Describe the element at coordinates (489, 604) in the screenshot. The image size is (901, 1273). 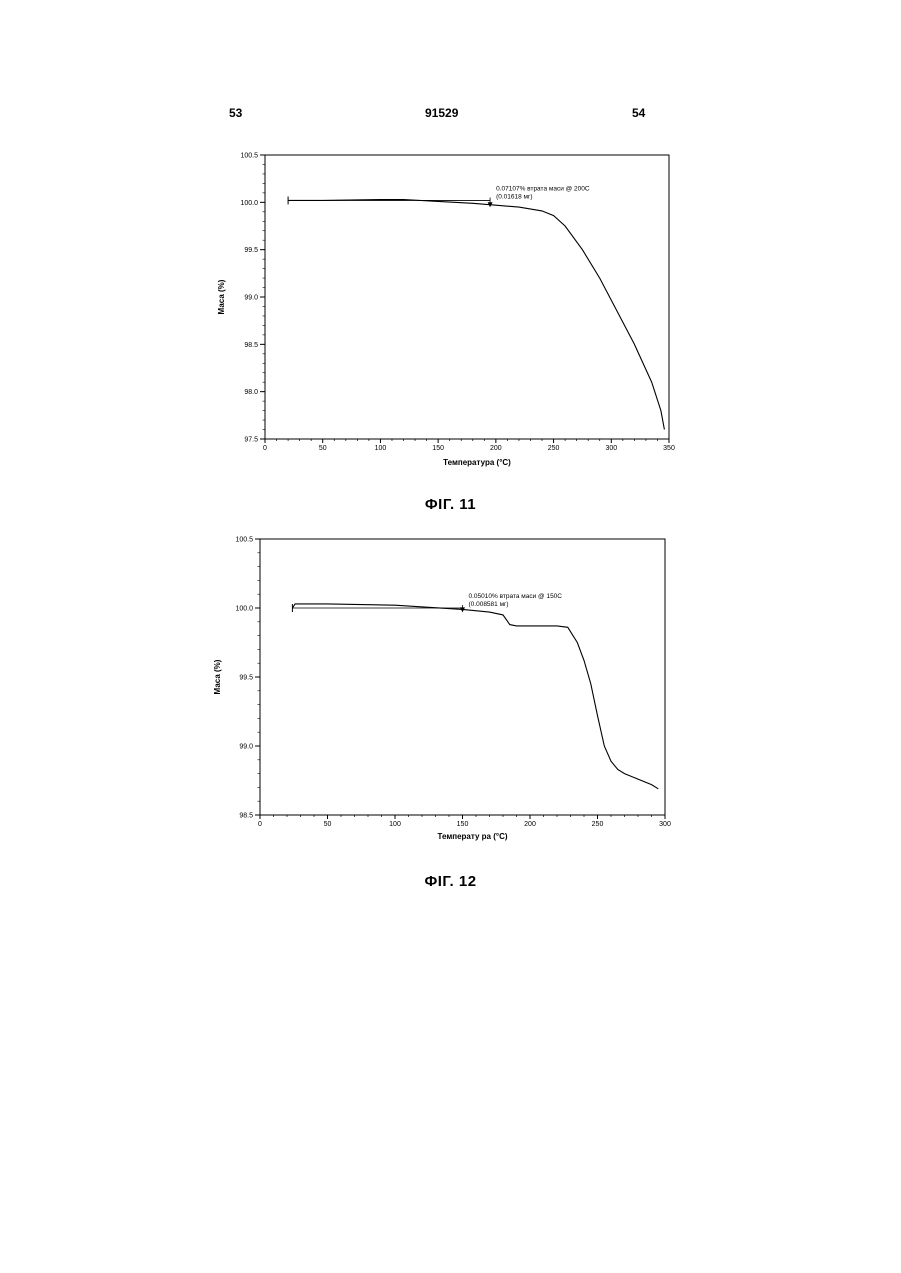
I see `annotation-text-line2: (0.008581 мг)` at that location.